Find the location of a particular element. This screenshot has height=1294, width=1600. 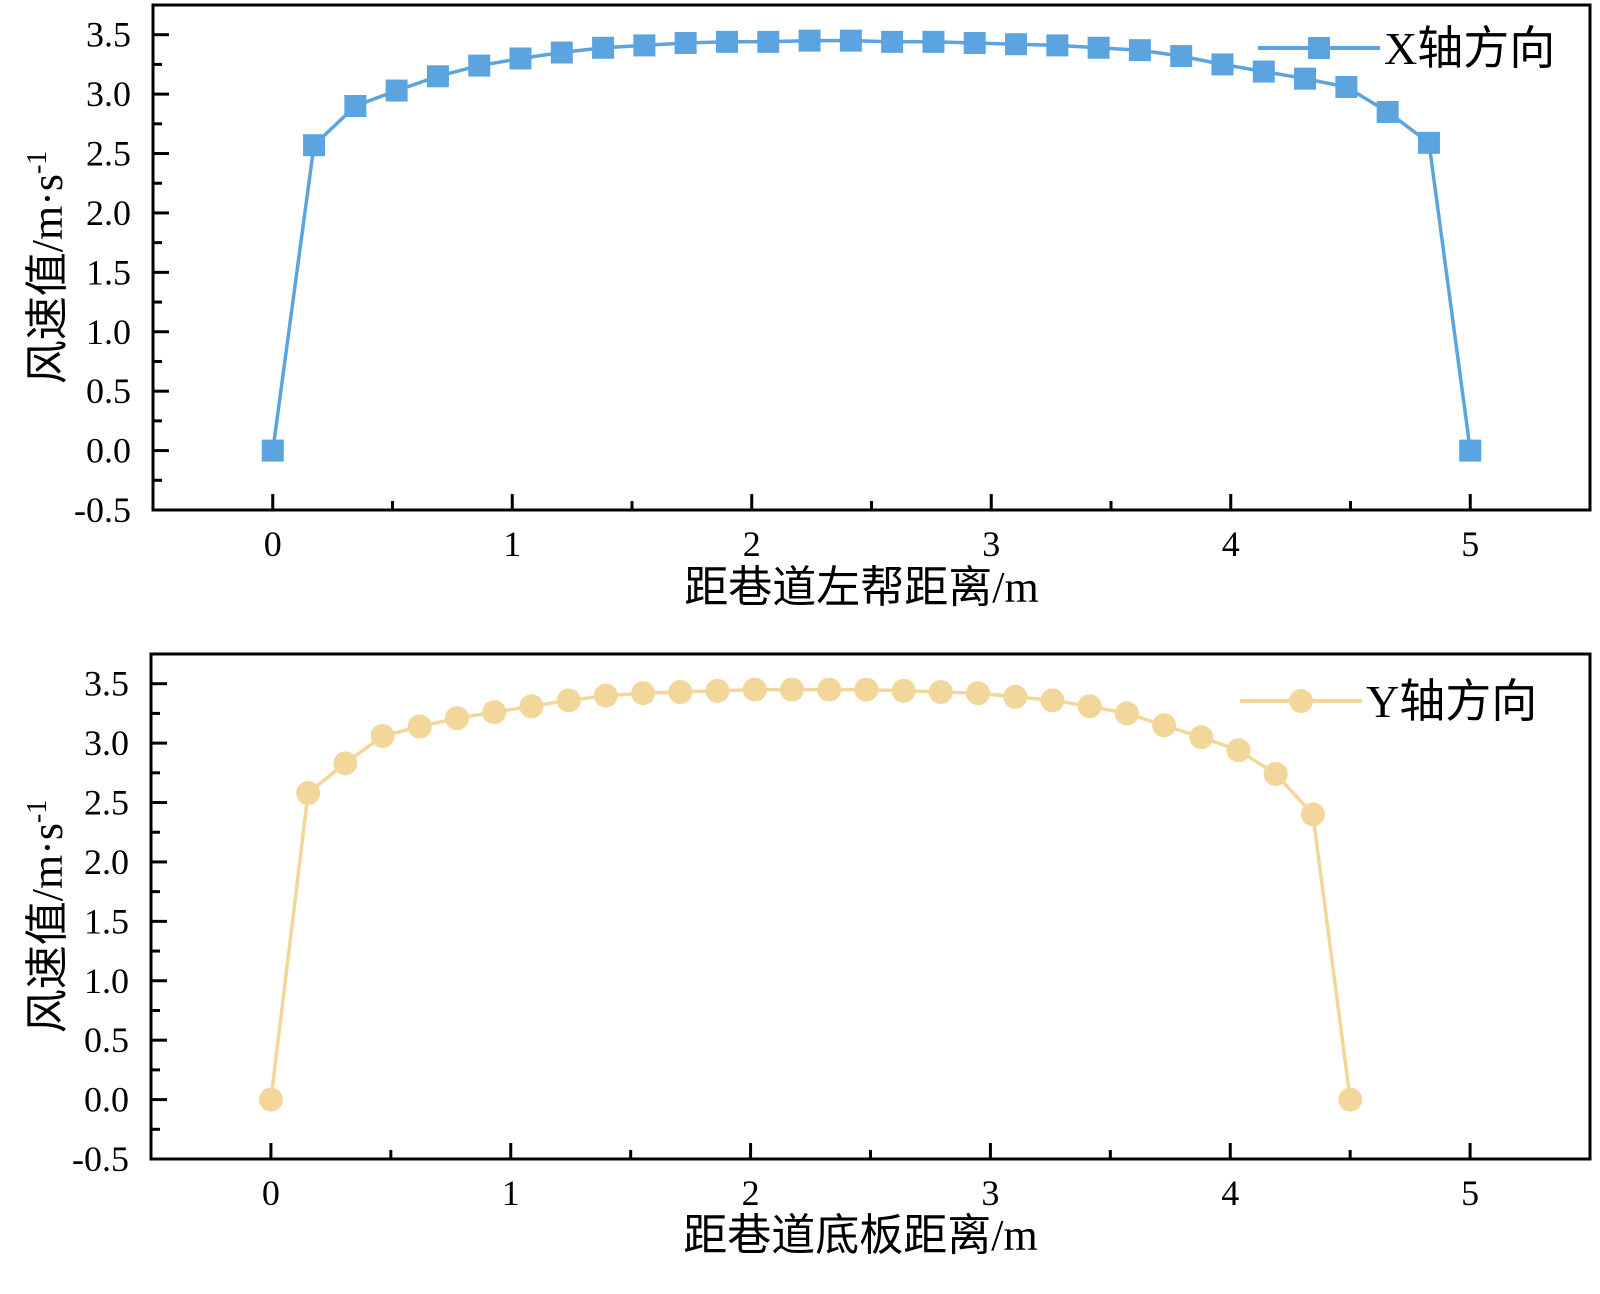

x-tick-label: 4 is located at coordinates (1231, 544).